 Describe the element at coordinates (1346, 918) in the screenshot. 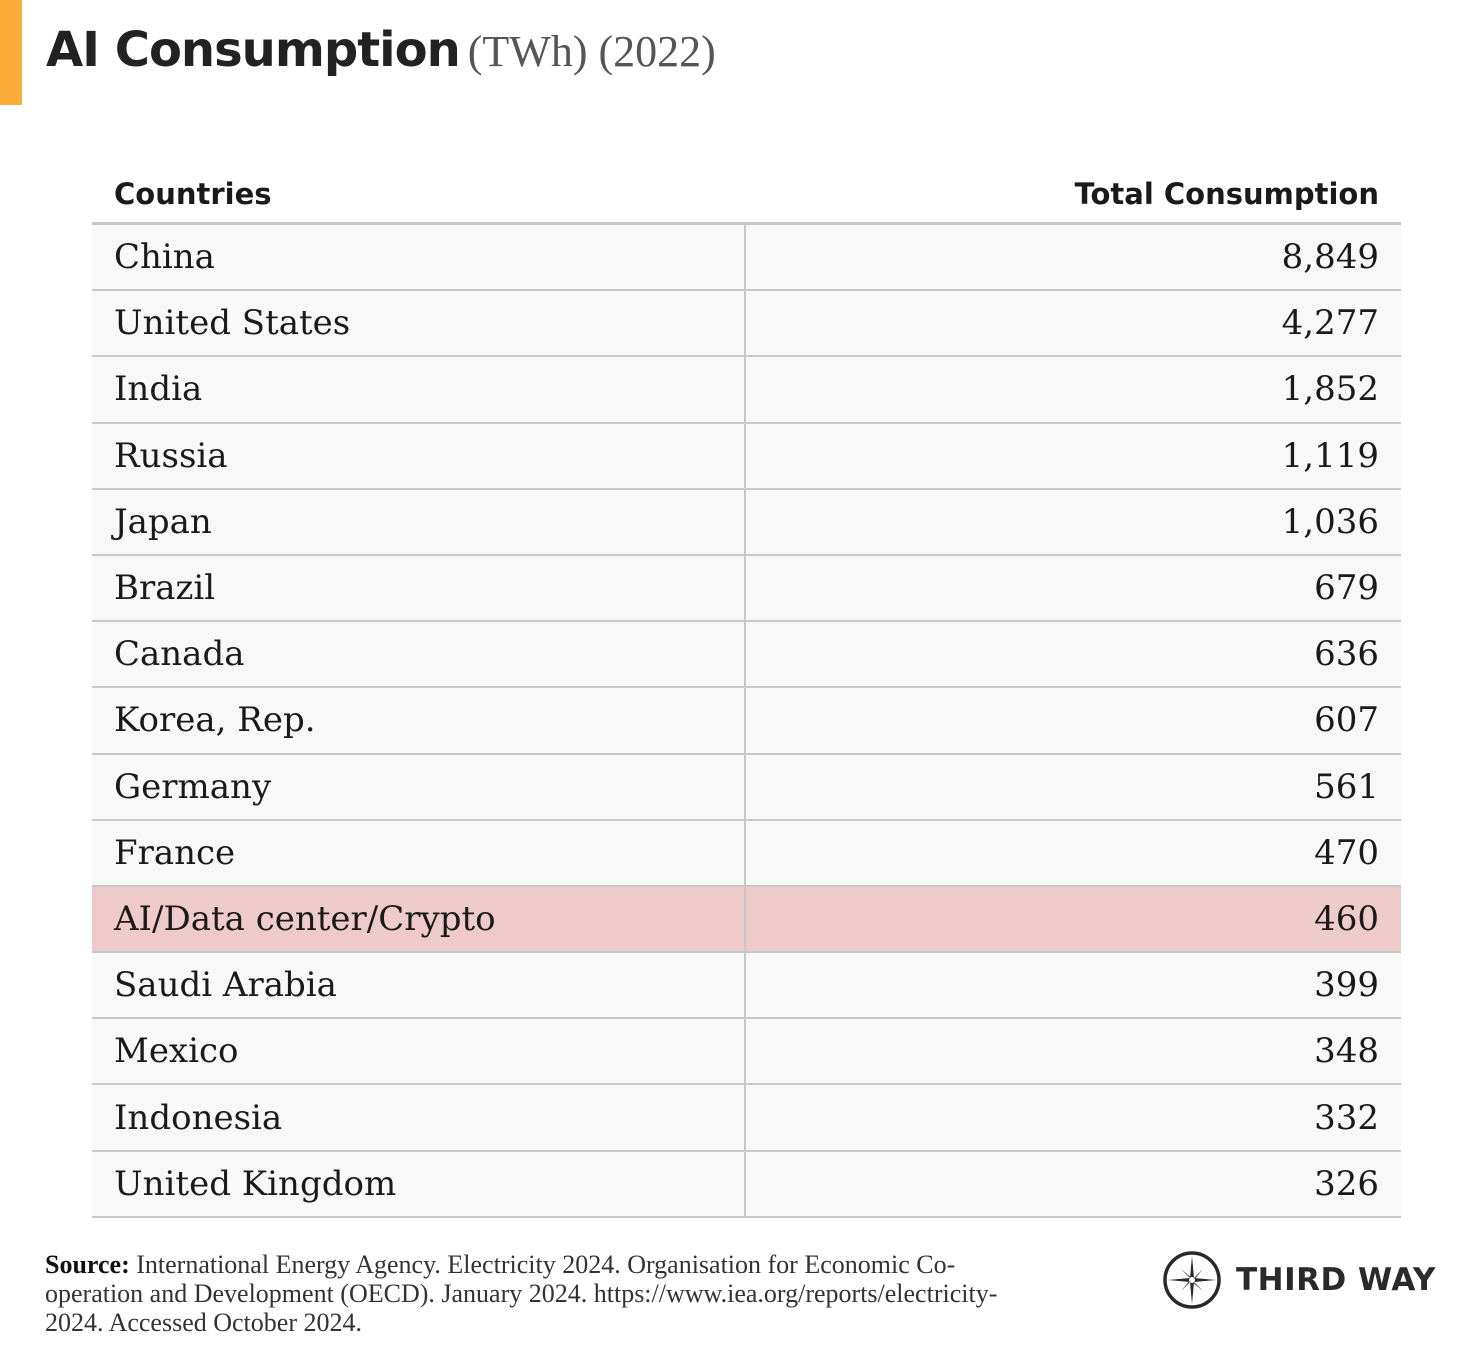

I see `consumption-cell: 460` at that location.